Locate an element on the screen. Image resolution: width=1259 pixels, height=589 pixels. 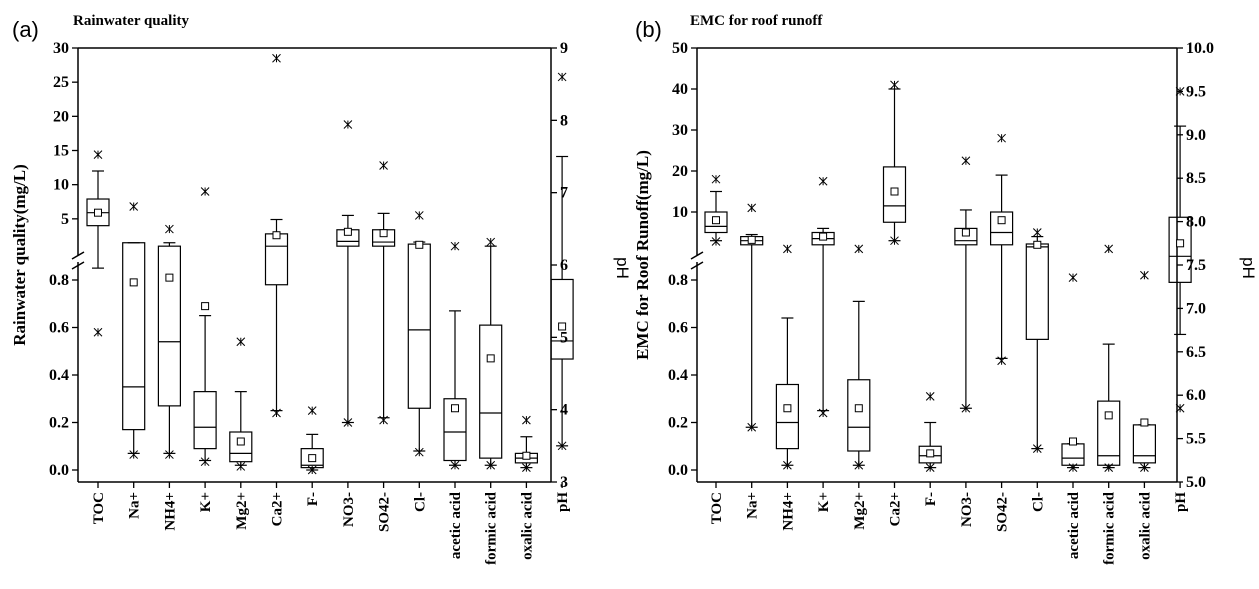
y2-tick-label: 5.0 is located at coordinates (1196, 482).